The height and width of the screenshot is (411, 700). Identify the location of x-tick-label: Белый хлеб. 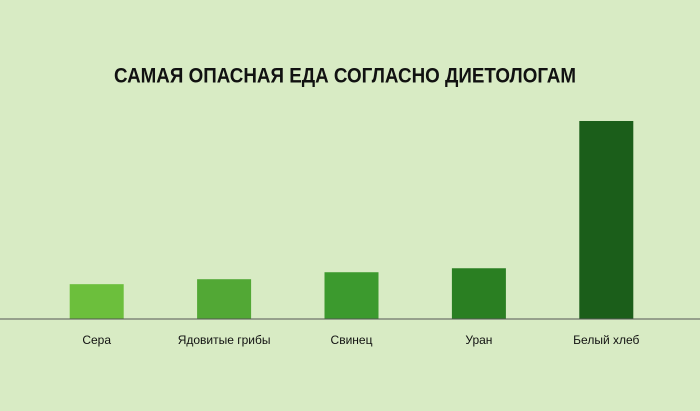
(606, 340).